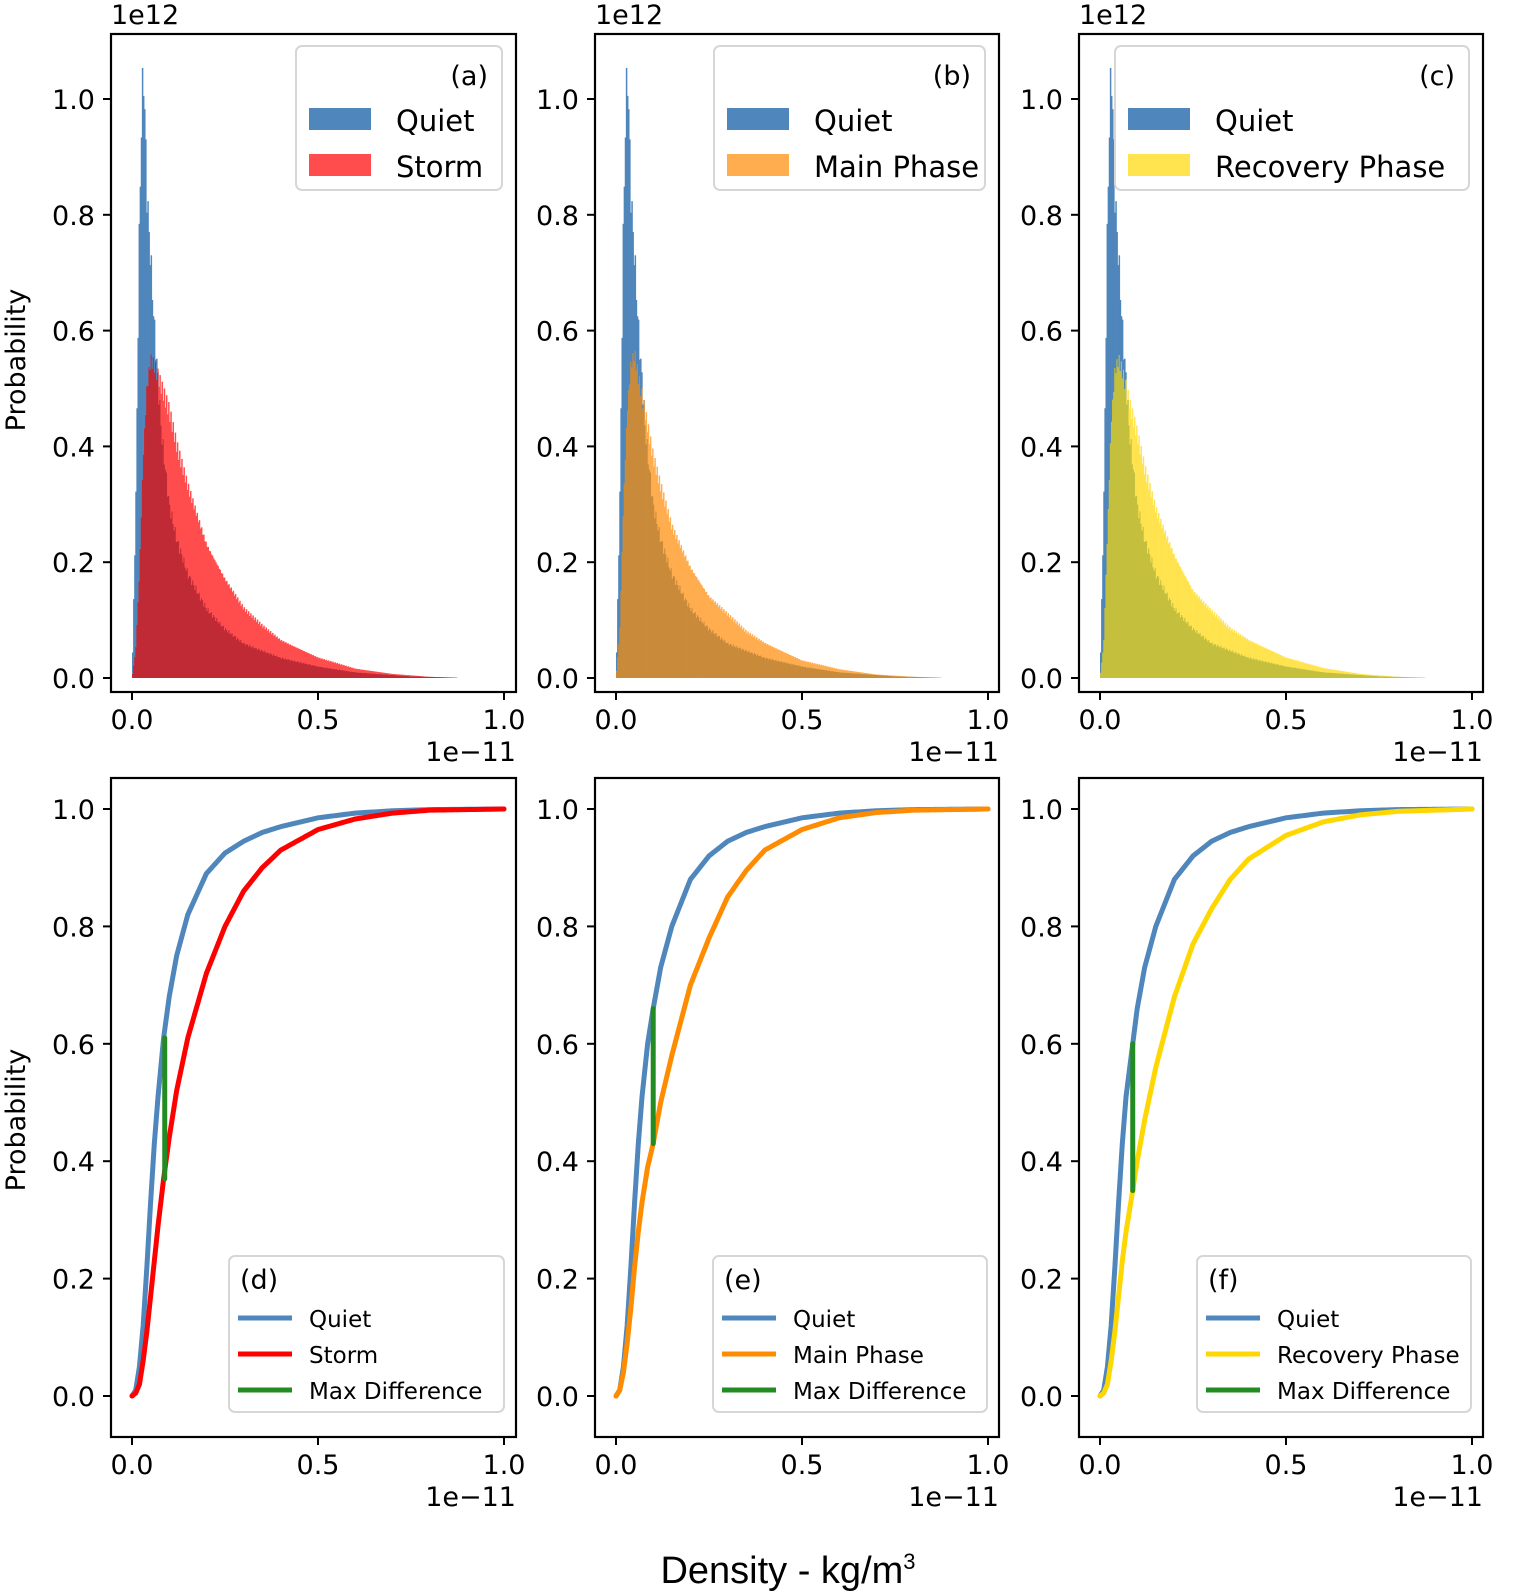  I want to click on x-tick-label: 0.0, so click(616, 1465).